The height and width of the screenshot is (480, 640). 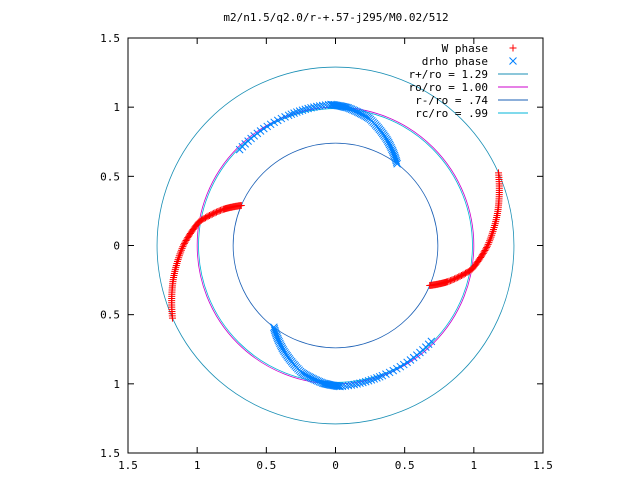 What do you see at coordinates (451, 113) in the screenshot?
I see `legend-label: rc/ro = .99` at bounding box center [451, 113].